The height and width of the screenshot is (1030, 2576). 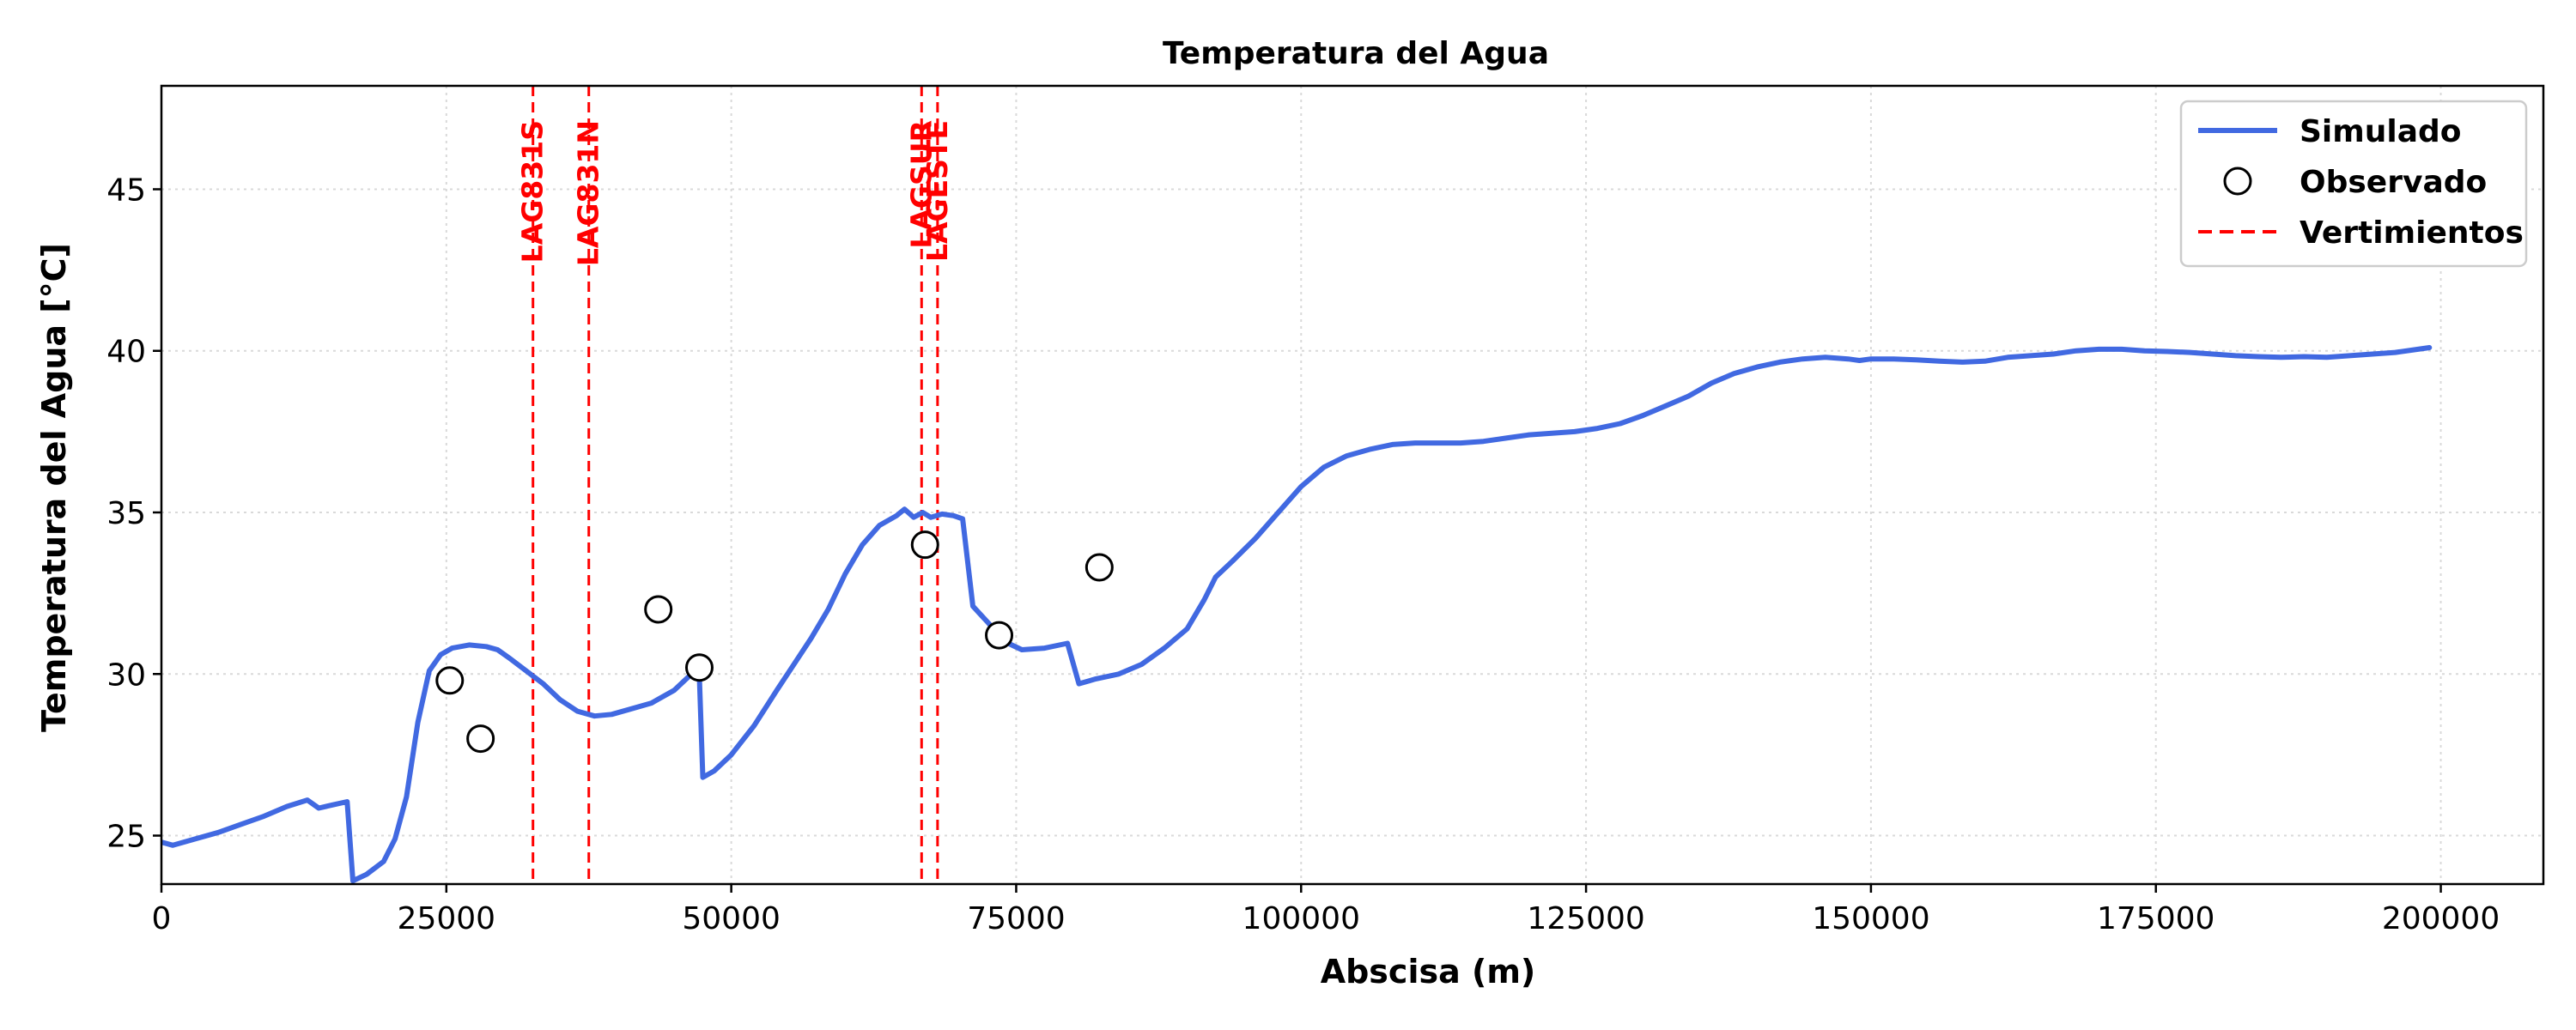 What do you see at coordinates (1586, 918) in the screenshot?
I see `x-tick-label: 125000` at bounding box center [1586, 918].